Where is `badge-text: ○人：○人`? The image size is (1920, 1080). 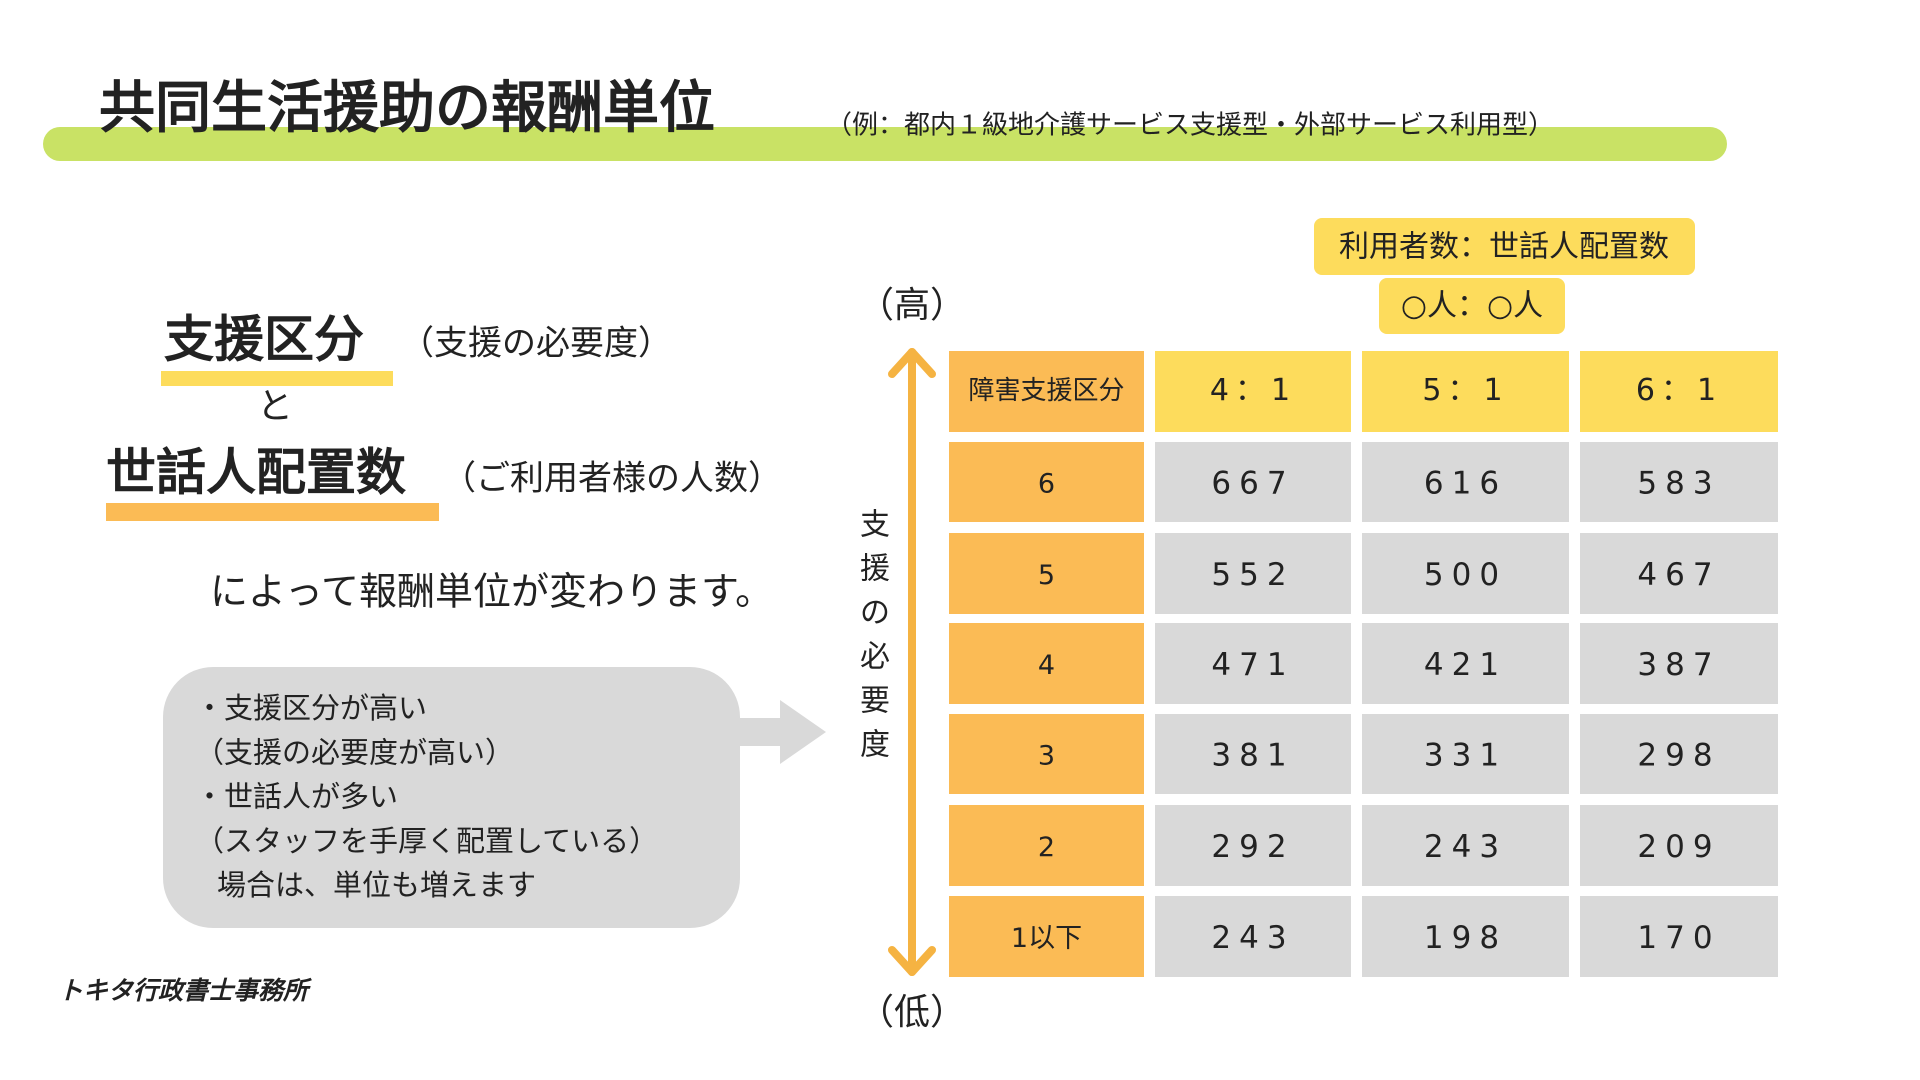 badge-text: ○人：○人 is located at coordinates (1472, 306).